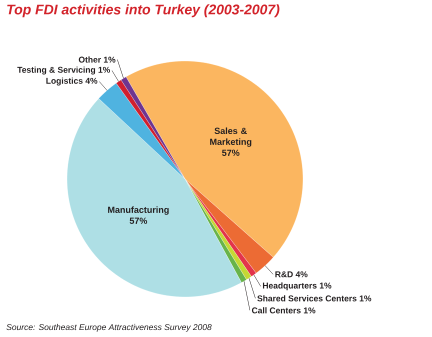 Image resolution: width=432 pixels, height=337 pixels. What do you see at coordinates (276, 310) in the screenshot?
I see `slice-label: Call Centers` at bounding box center [276, 310].